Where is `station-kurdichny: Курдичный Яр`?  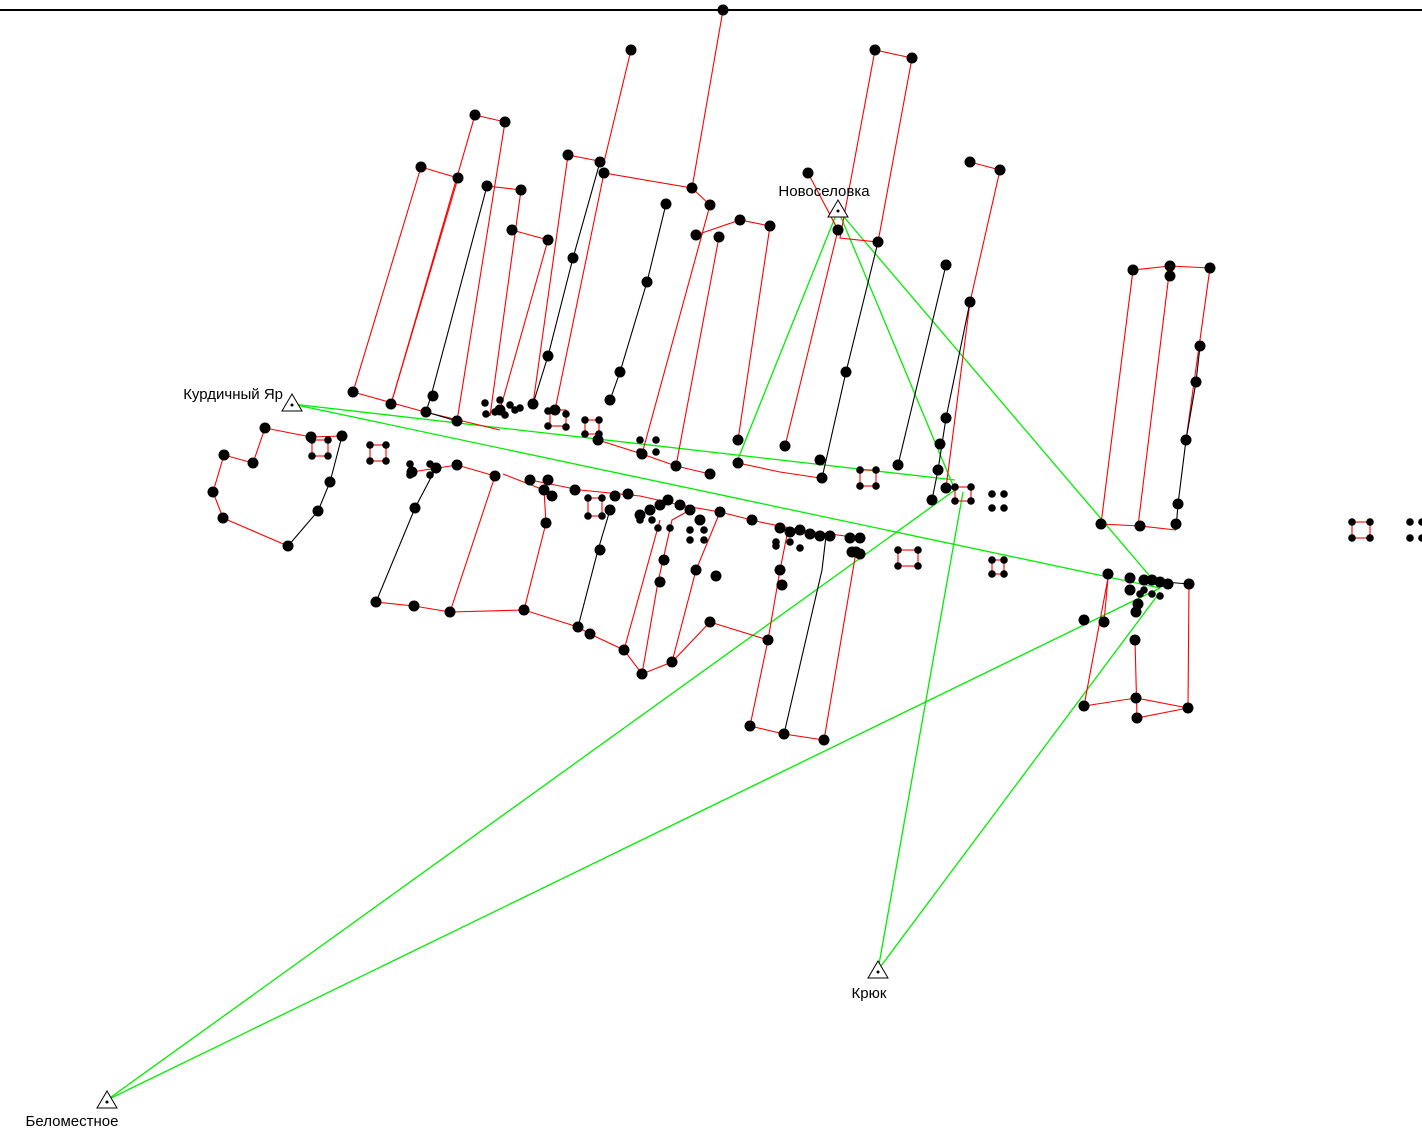 station-kurdichny: Курдичный Яр is located at coordinates (243, 399).